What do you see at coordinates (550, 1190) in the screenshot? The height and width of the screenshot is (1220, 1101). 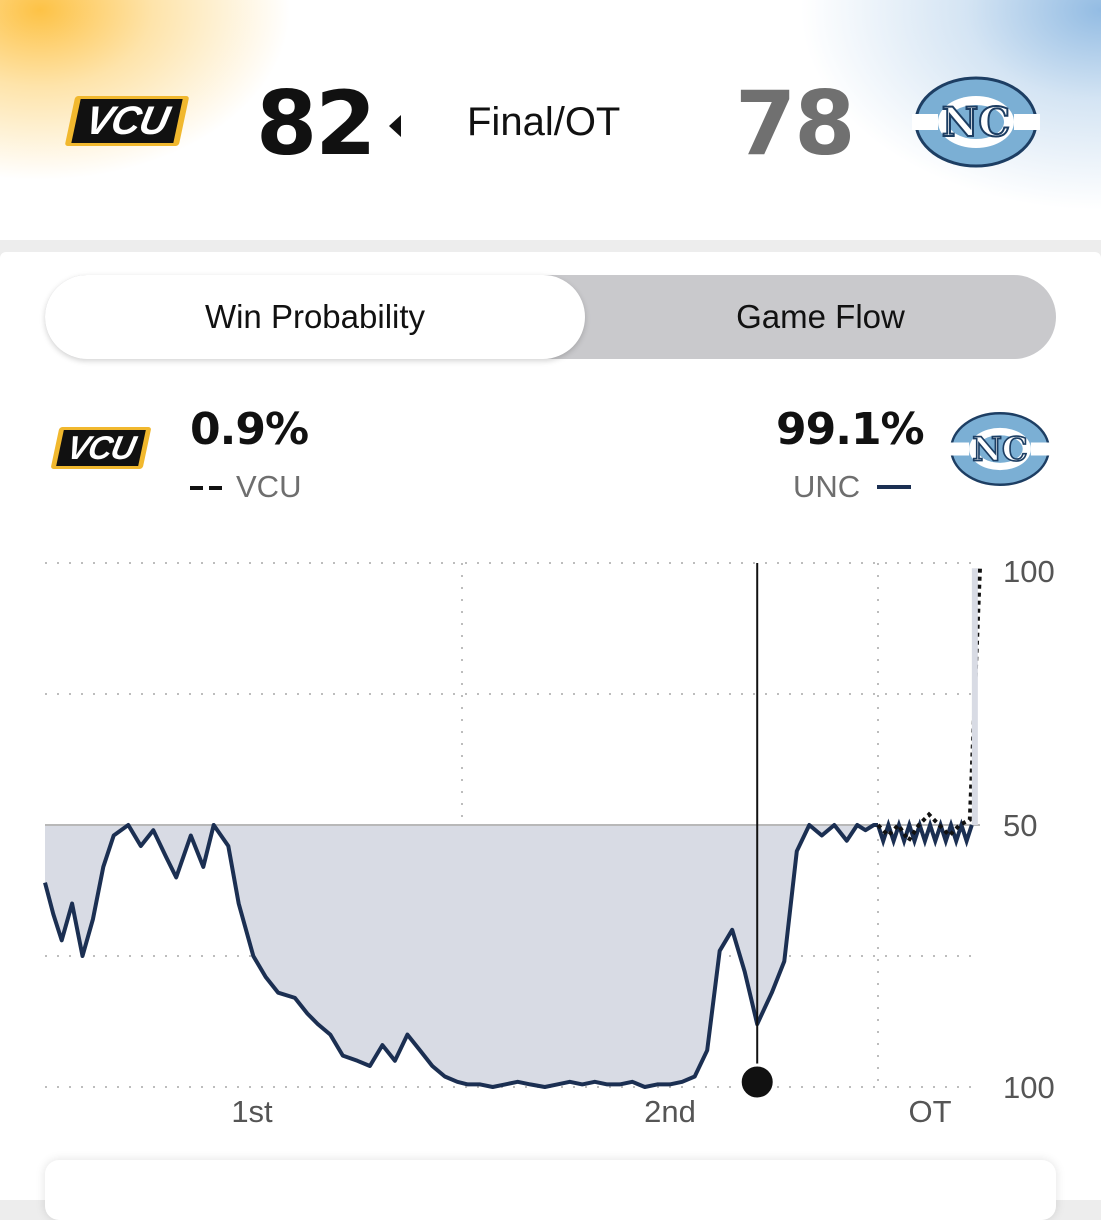 I see `next-card` at bounding box center [550, 1190].